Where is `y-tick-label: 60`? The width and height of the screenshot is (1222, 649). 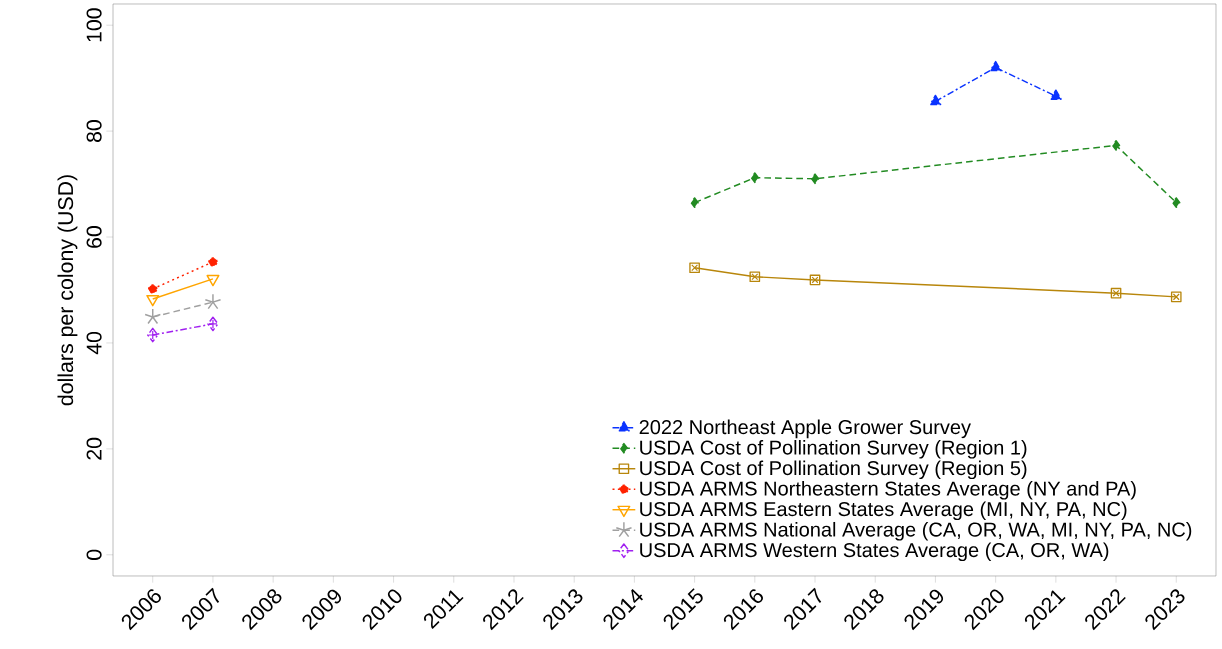
y-tick-label: 60 is located at coordinates (94, 237).